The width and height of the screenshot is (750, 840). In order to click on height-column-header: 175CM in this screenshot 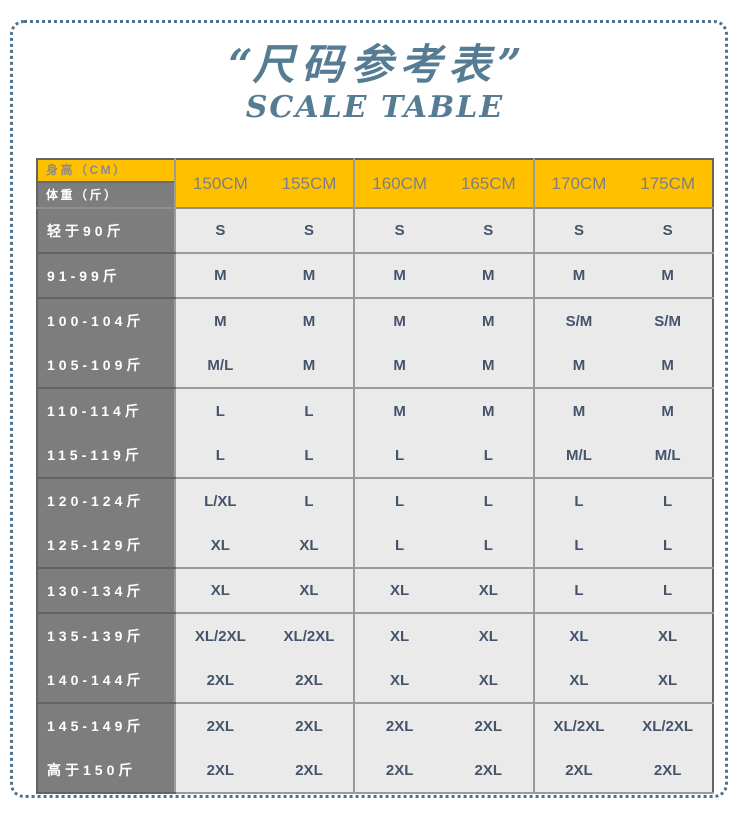, I will do `click(668, 183)`.